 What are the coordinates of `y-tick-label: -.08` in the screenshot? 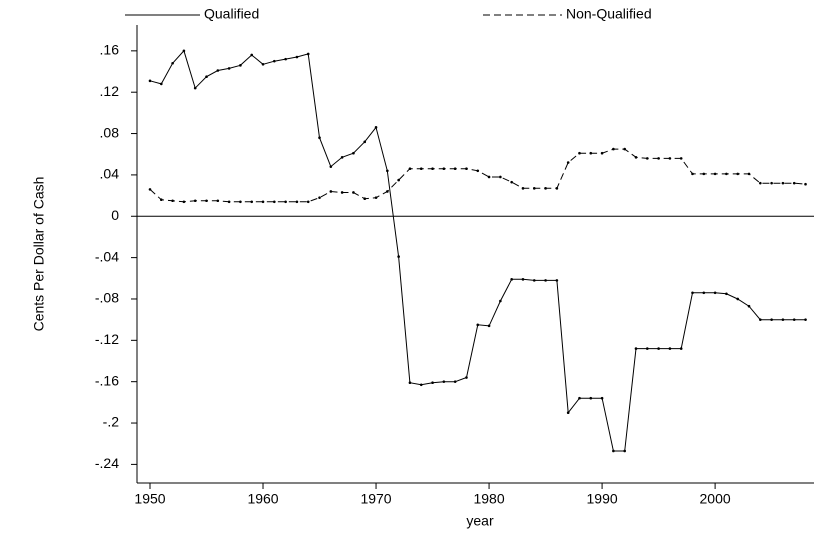 It's located at (107, 298).